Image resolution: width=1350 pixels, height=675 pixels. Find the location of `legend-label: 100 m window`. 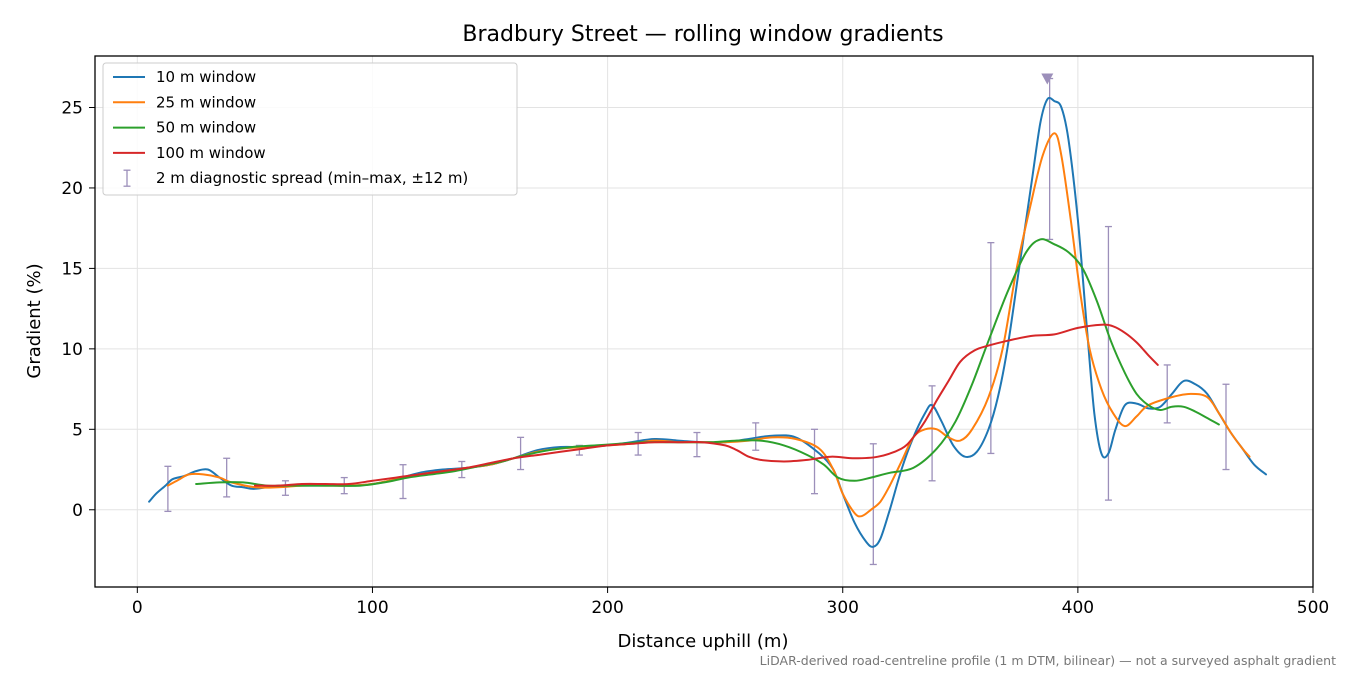

legend-label: 100 m window is located at coordinates (211, 153).